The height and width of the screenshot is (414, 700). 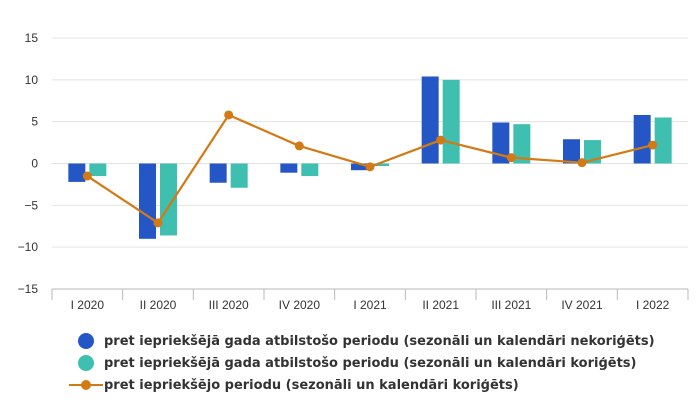 I want to click on legend-marker-series1, so click(x=86, y=341).